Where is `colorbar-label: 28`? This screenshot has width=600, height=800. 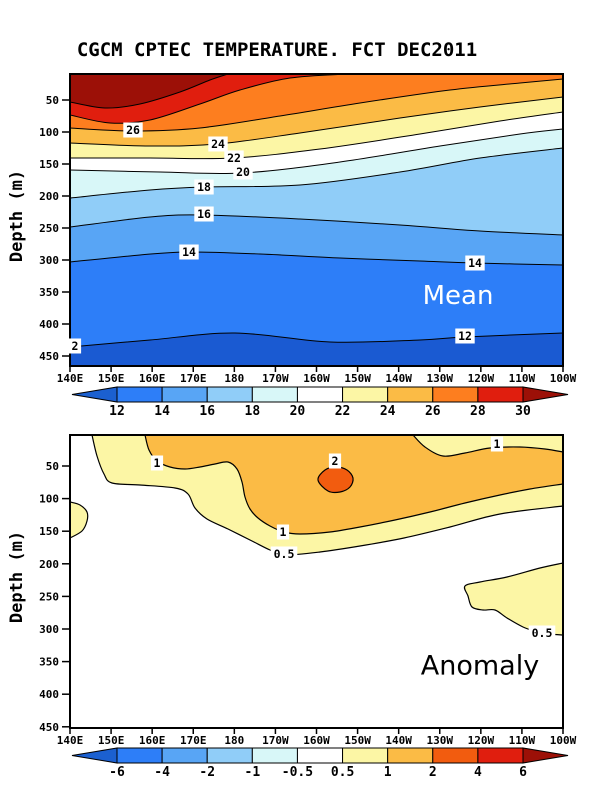 colorbar-label: 28 is located at coordinates (478, 411).